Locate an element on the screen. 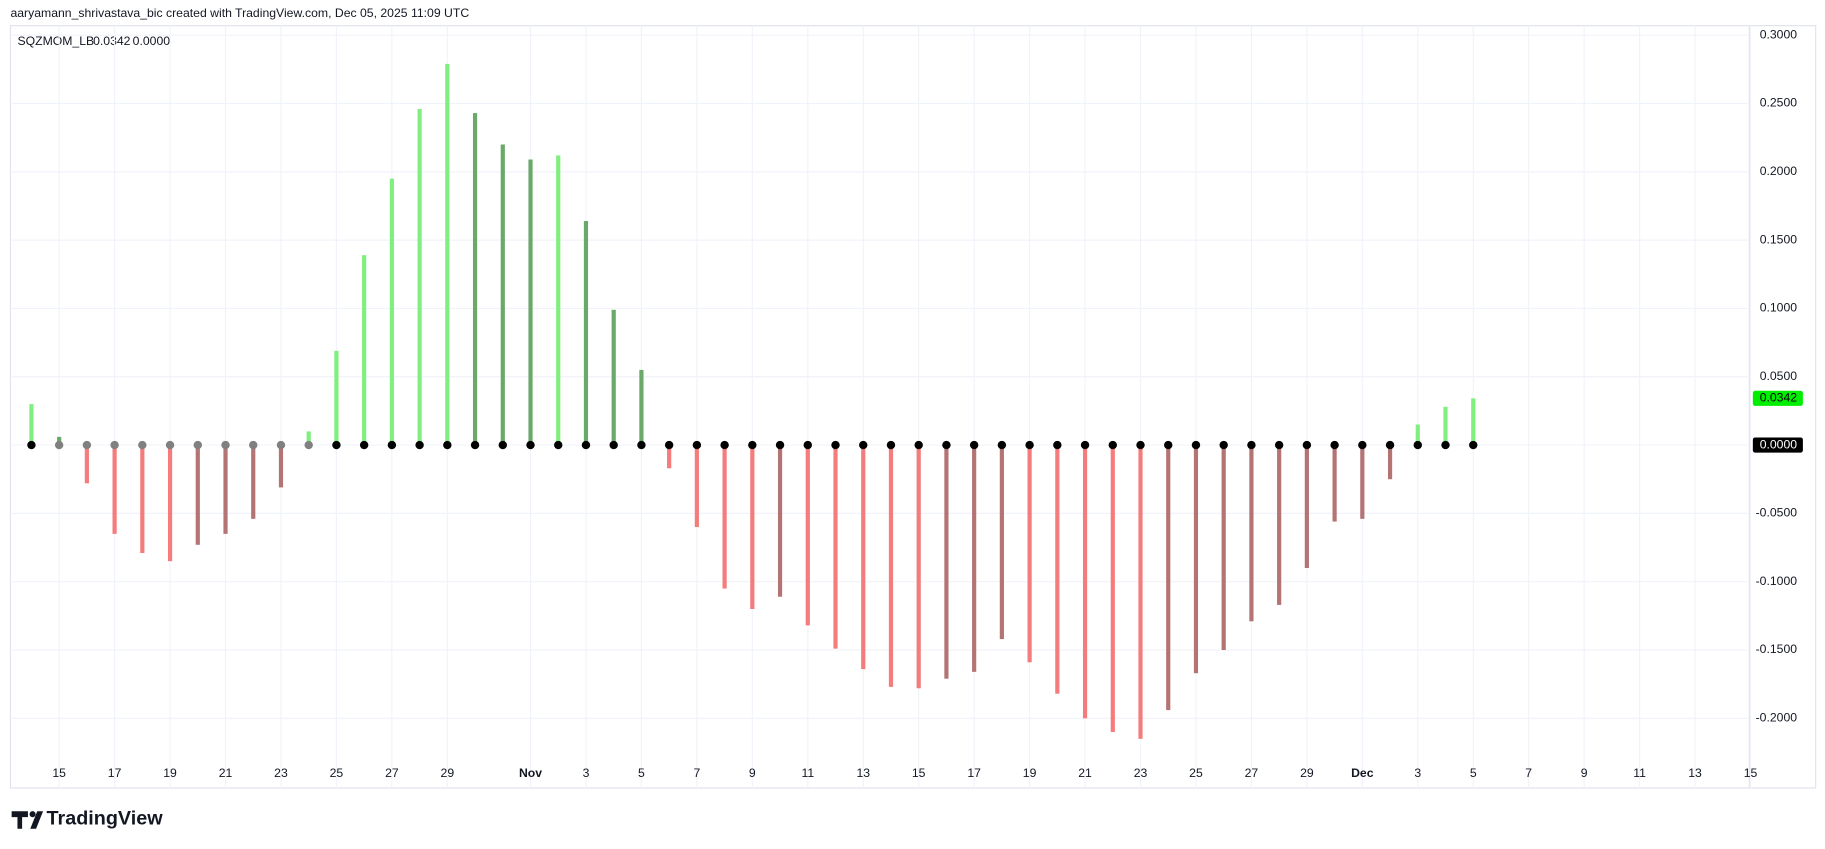 This screenshot has height=849, width=1825. x-tick-label: 25 is located at coordinates (337, 773).